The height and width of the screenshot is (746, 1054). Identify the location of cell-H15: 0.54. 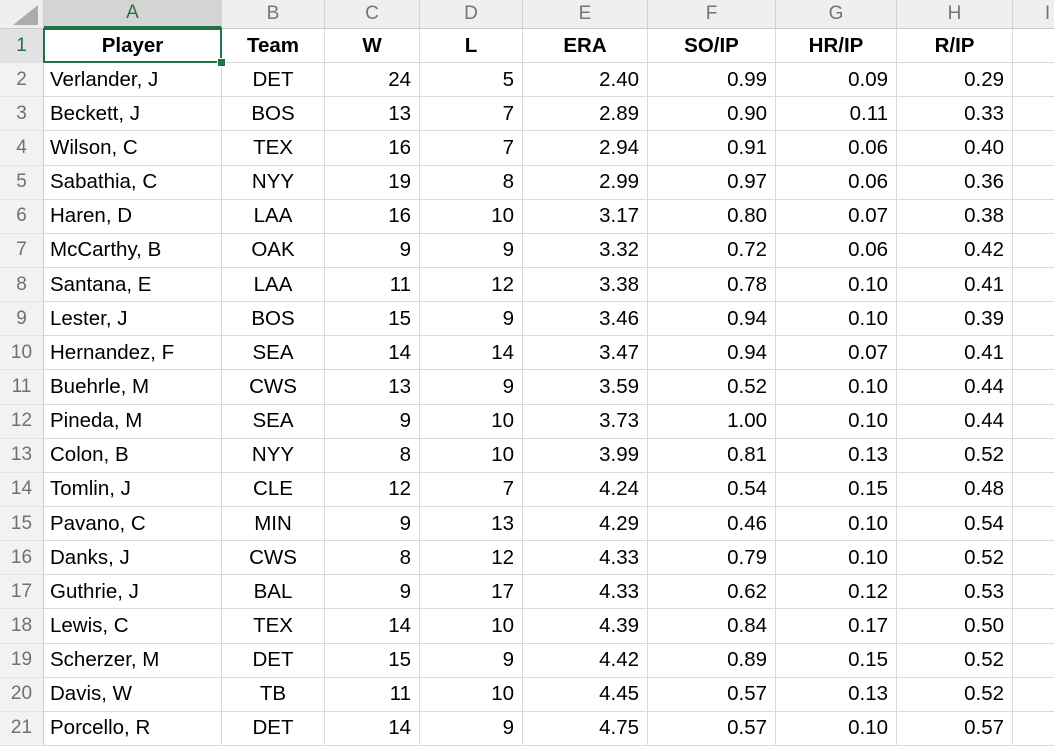
(955, 524).